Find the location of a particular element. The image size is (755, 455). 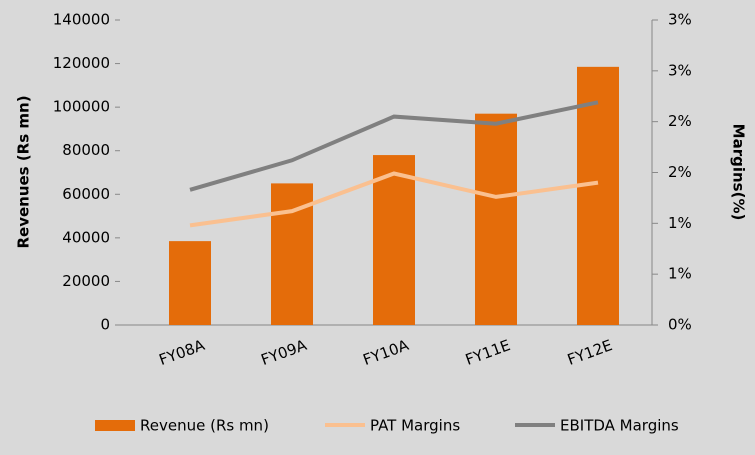

legend-label: EBITDA Margins is located at coordinates (619, 426).